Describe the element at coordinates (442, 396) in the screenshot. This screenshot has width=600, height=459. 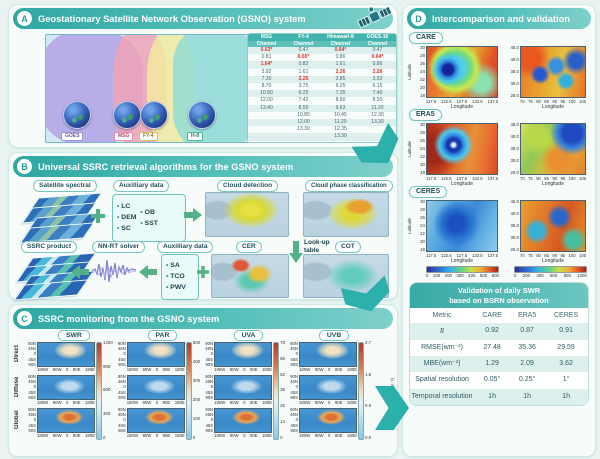
I see `metric-name: Temporal resolution` at that location.